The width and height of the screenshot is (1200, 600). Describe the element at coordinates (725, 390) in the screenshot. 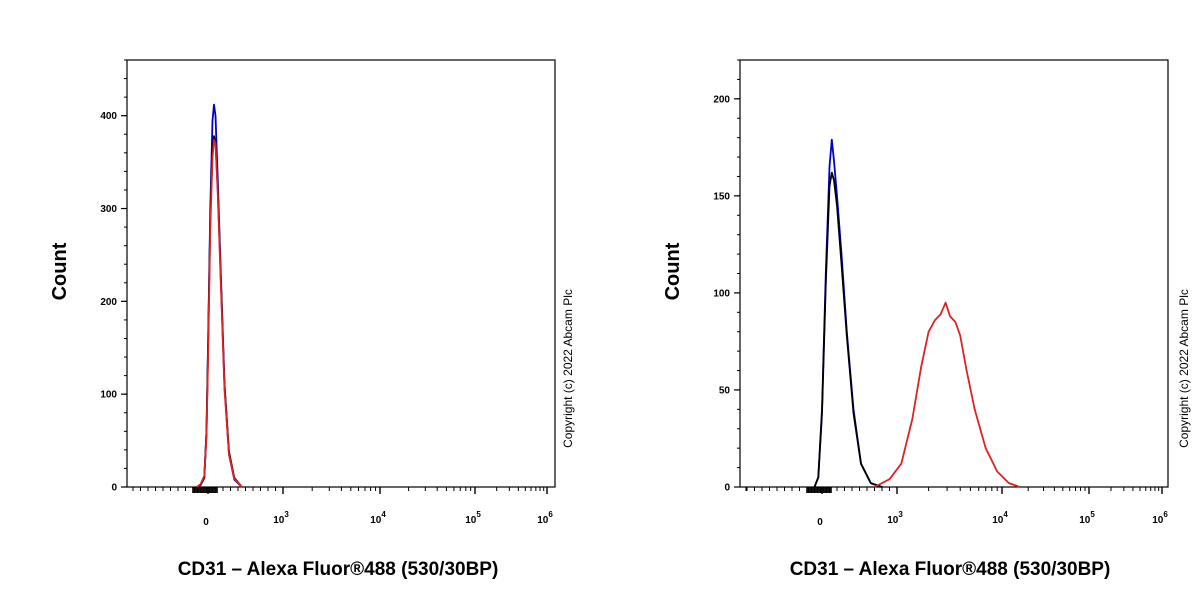

I see `y-tick-label: 50` at that location.